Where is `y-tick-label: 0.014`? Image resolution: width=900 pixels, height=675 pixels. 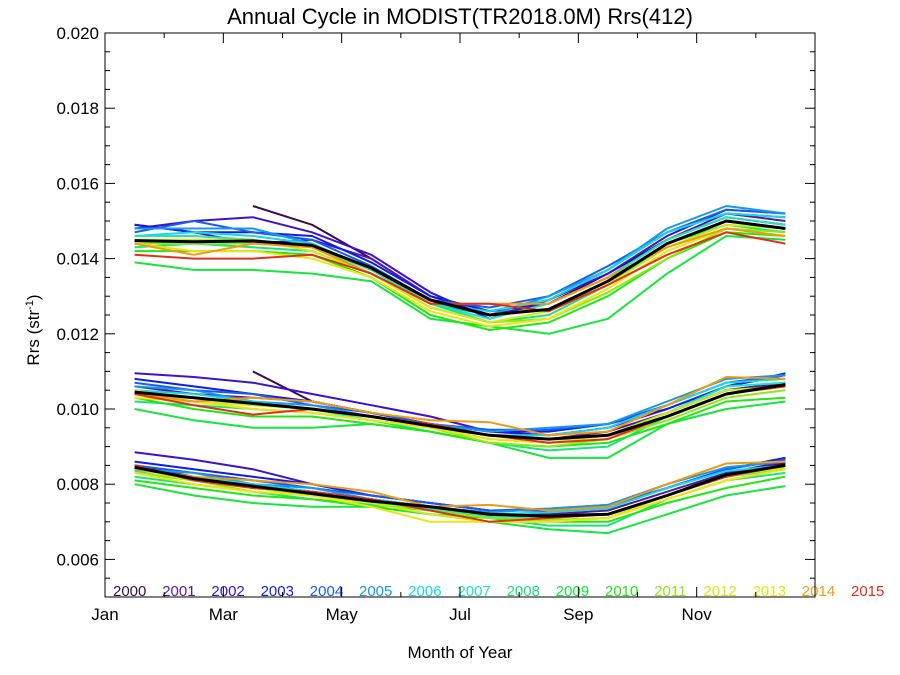
y-tick-label: 0.014 is located at coordinates (77, 259).